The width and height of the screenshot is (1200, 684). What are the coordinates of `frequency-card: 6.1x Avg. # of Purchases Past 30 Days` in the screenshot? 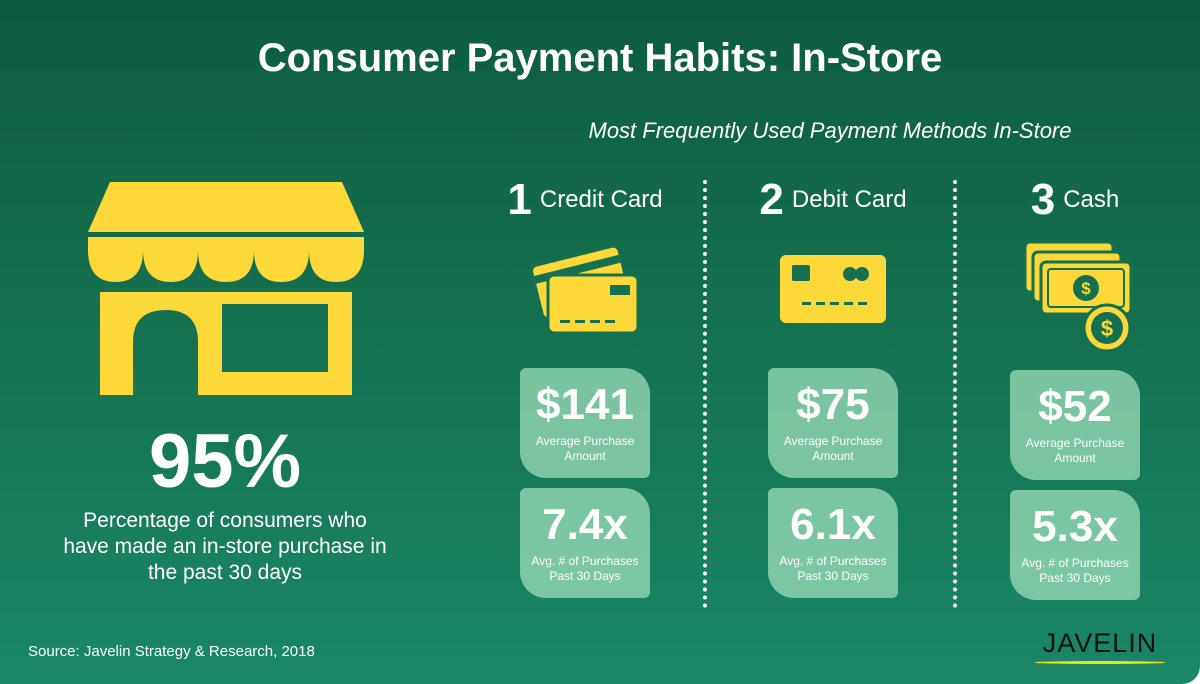 It's located at (833, 543).